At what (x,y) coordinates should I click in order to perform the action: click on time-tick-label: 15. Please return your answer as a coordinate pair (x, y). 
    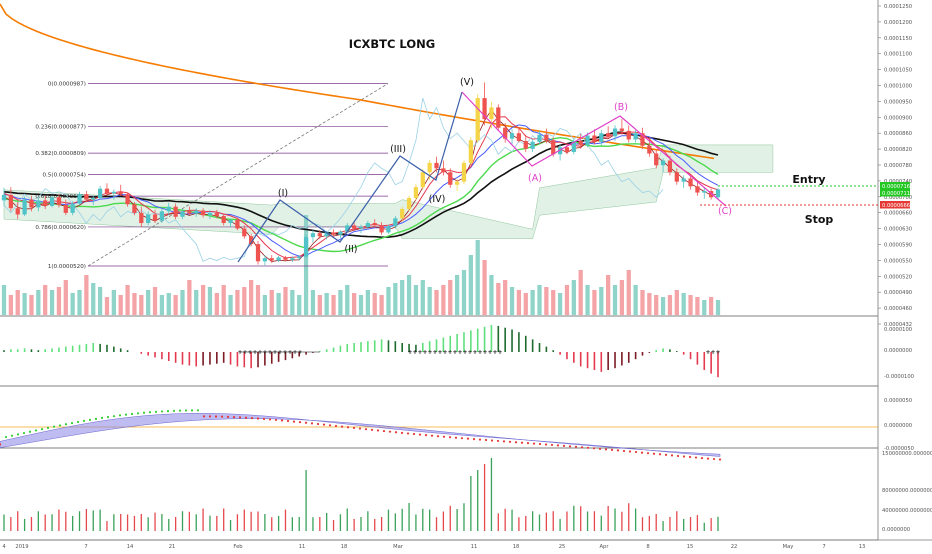
    Looking at the image, I should click on (690, 547).